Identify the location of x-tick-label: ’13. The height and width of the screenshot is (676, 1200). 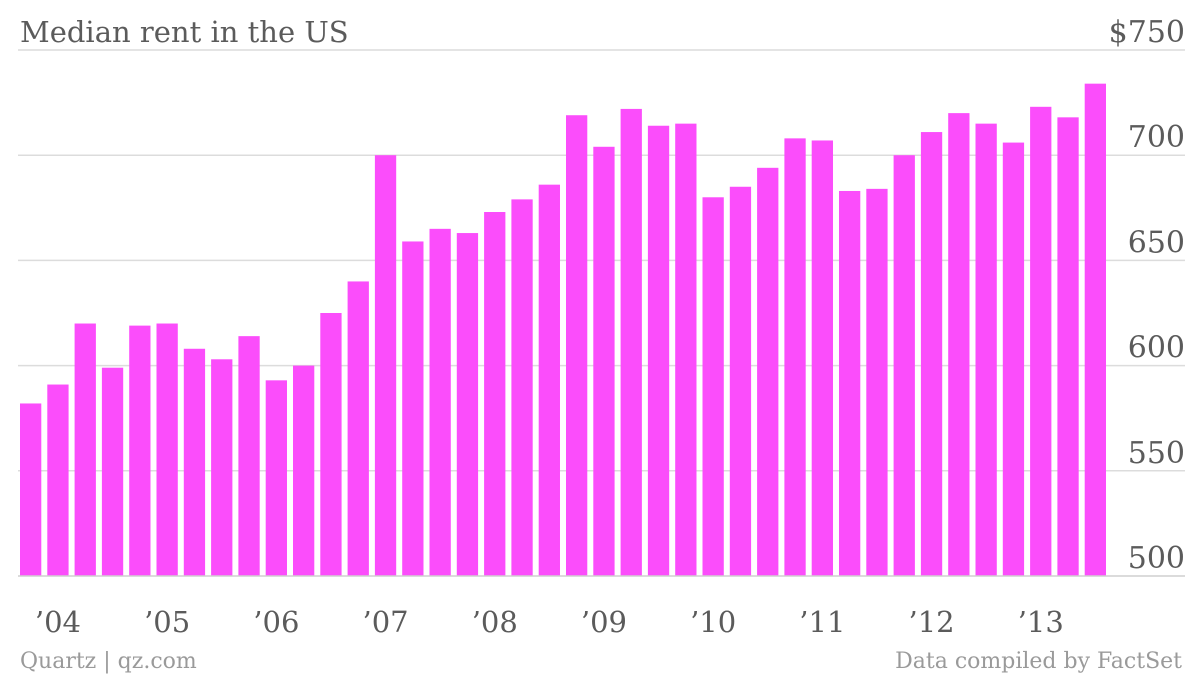
(1041, 622).